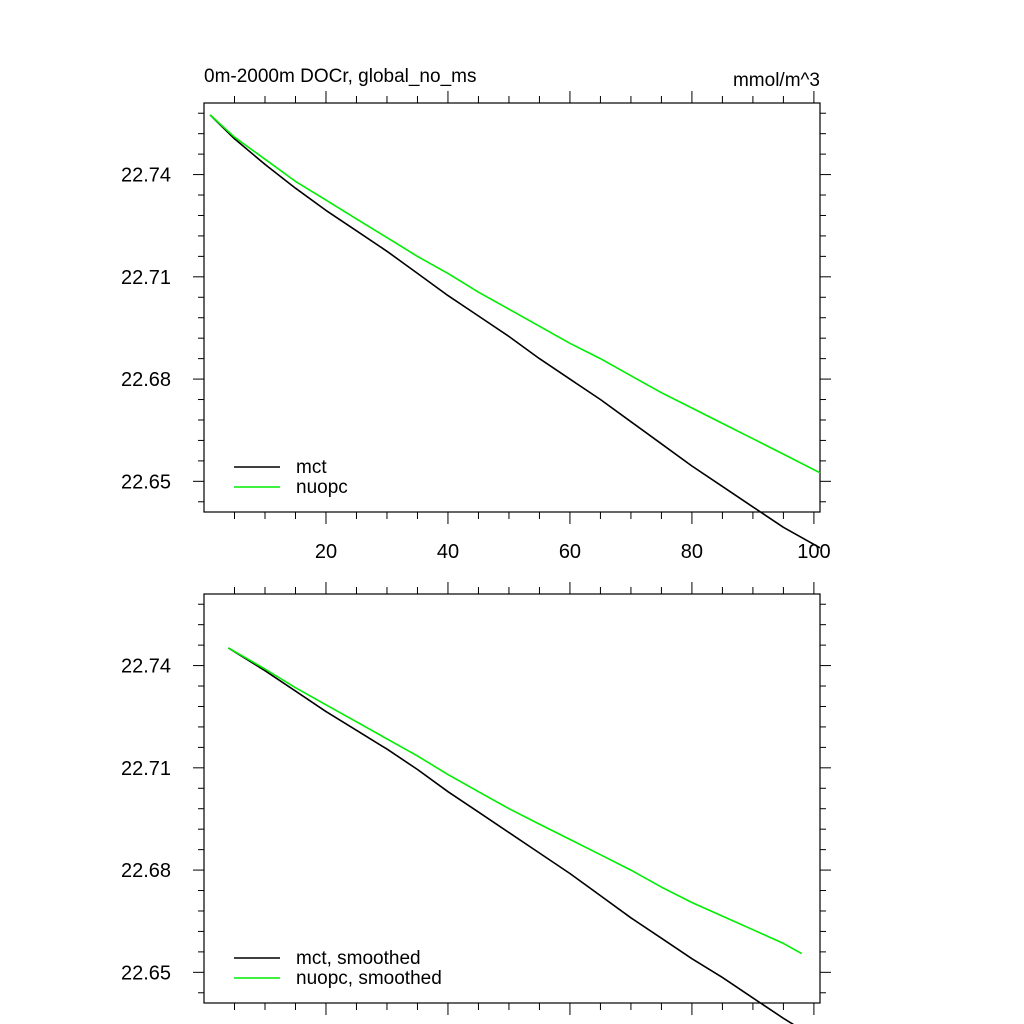  What do you see at coordinates (358, 958) in the screenshot?
I see `legend-label: mct, smoothed` at bounding box center [358, 958].